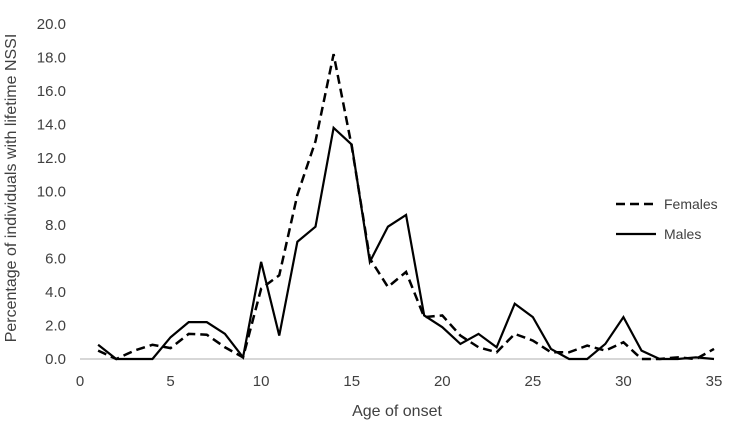  What do you see at coordinates (533, 381) in the screenshot?
I see `x-tick-label: 25` at bounding box center [533, 381].